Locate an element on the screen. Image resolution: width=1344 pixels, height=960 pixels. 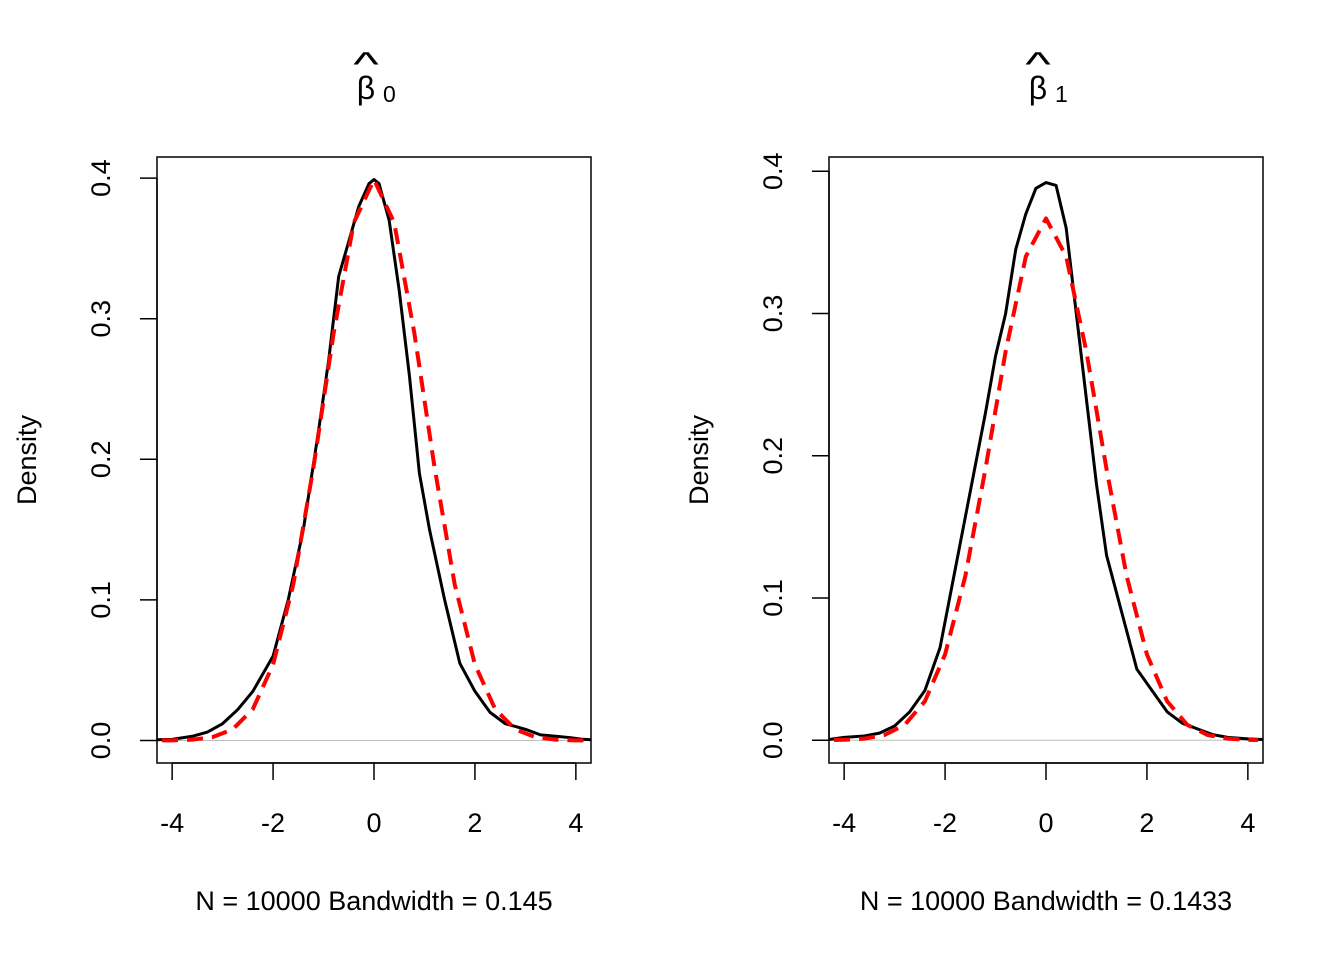
title-subscript: 0 is located at coordinates (389, 94).